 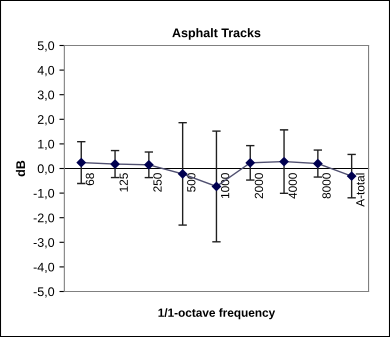 I want to click on x-tick-label: 2000, so click(x=259, y=185).